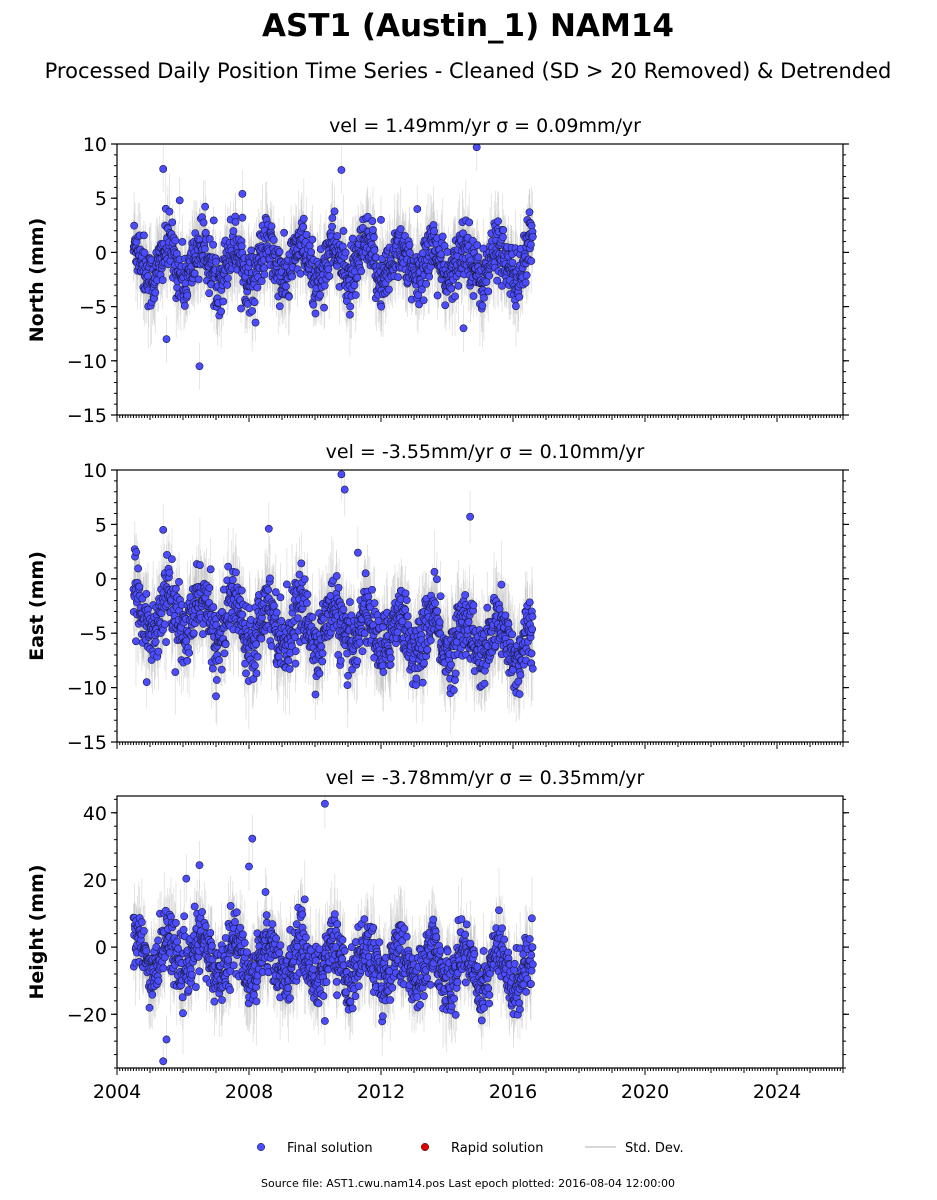 The image size is (937, 1200). I want to click on y-axis-label: North (mm), so click(37, 280).